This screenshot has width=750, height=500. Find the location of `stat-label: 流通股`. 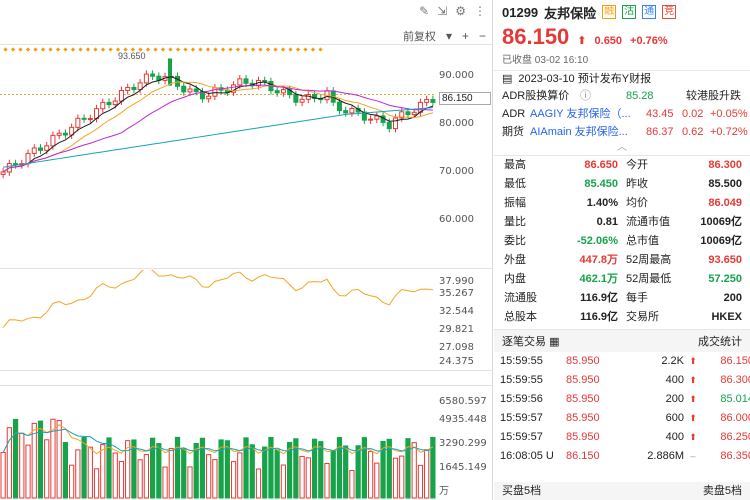

stat-label: 流通股 is located at coordinates (520, 298).